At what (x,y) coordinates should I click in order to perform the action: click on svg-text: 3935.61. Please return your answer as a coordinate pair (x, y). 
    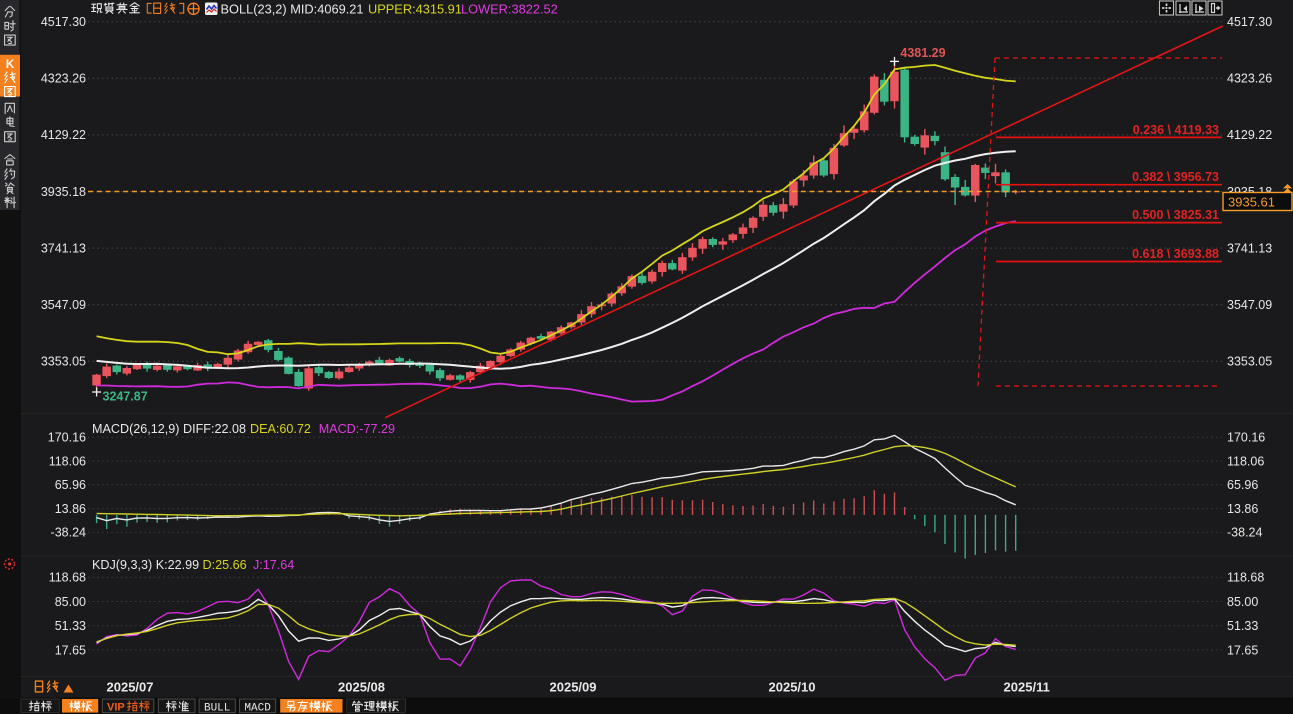
    Looking at the image, I should click on (1251, 201).